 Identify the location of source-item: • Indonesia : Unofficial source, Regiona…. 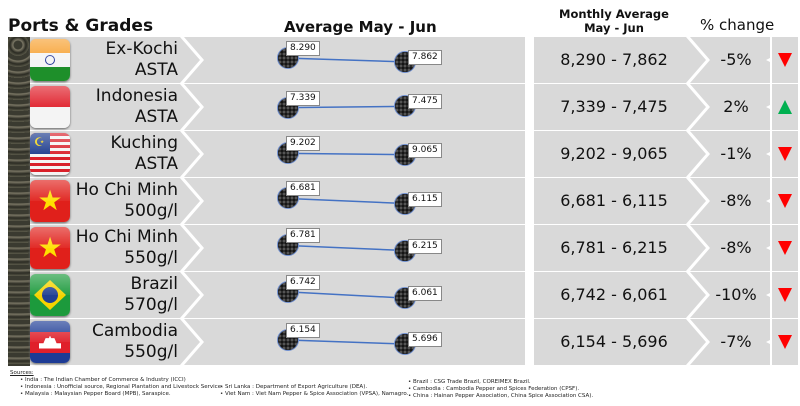
(121, 387).